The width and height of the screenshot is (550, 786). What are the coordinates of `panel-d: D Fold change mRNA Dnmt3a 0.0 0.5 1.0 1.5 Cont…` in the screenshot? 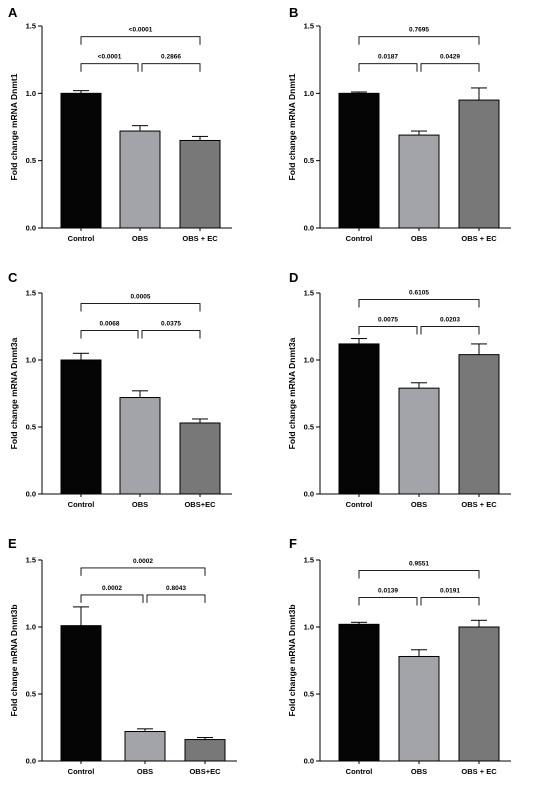 It's located at (399, 389).